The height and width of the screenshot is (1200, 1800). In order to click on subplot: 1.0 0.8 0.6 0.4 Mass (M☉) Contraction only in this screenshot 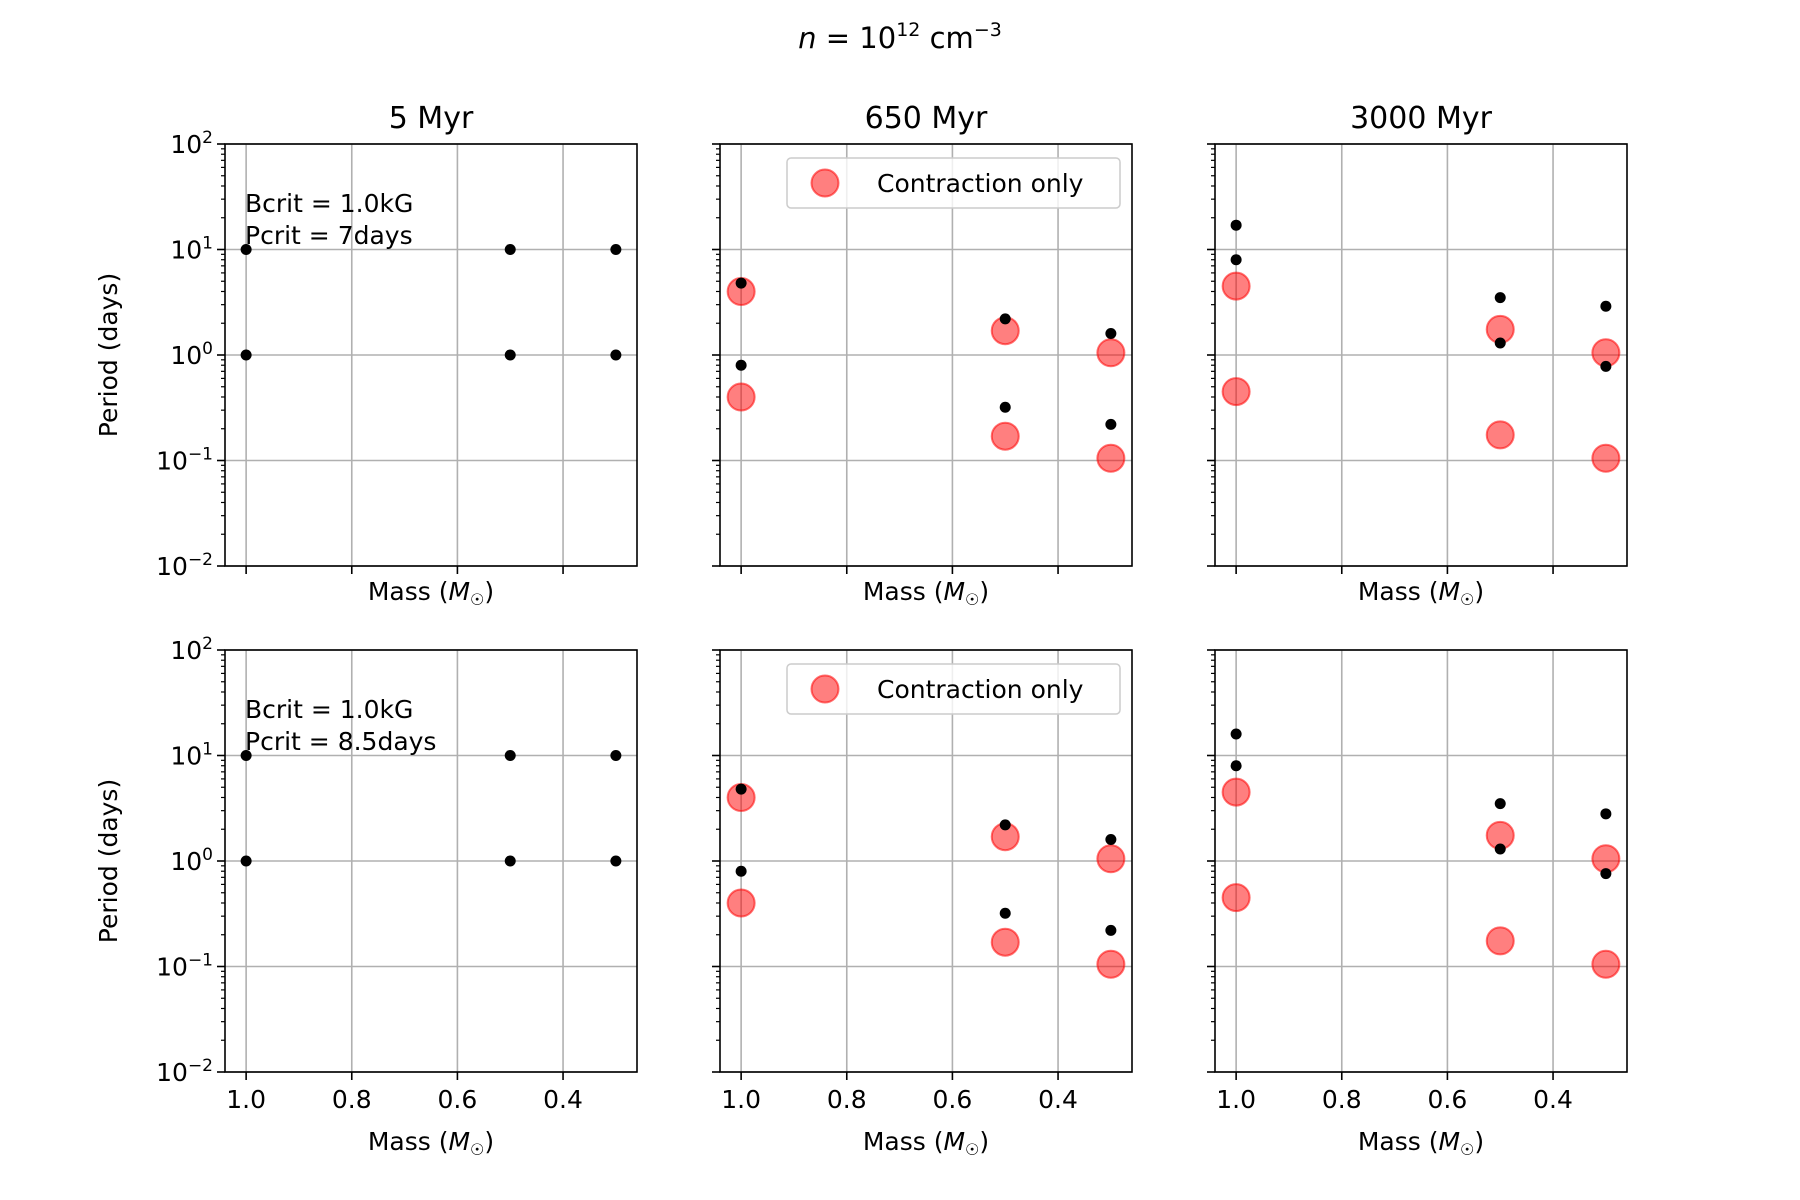, I will do `click(922, 904)`.